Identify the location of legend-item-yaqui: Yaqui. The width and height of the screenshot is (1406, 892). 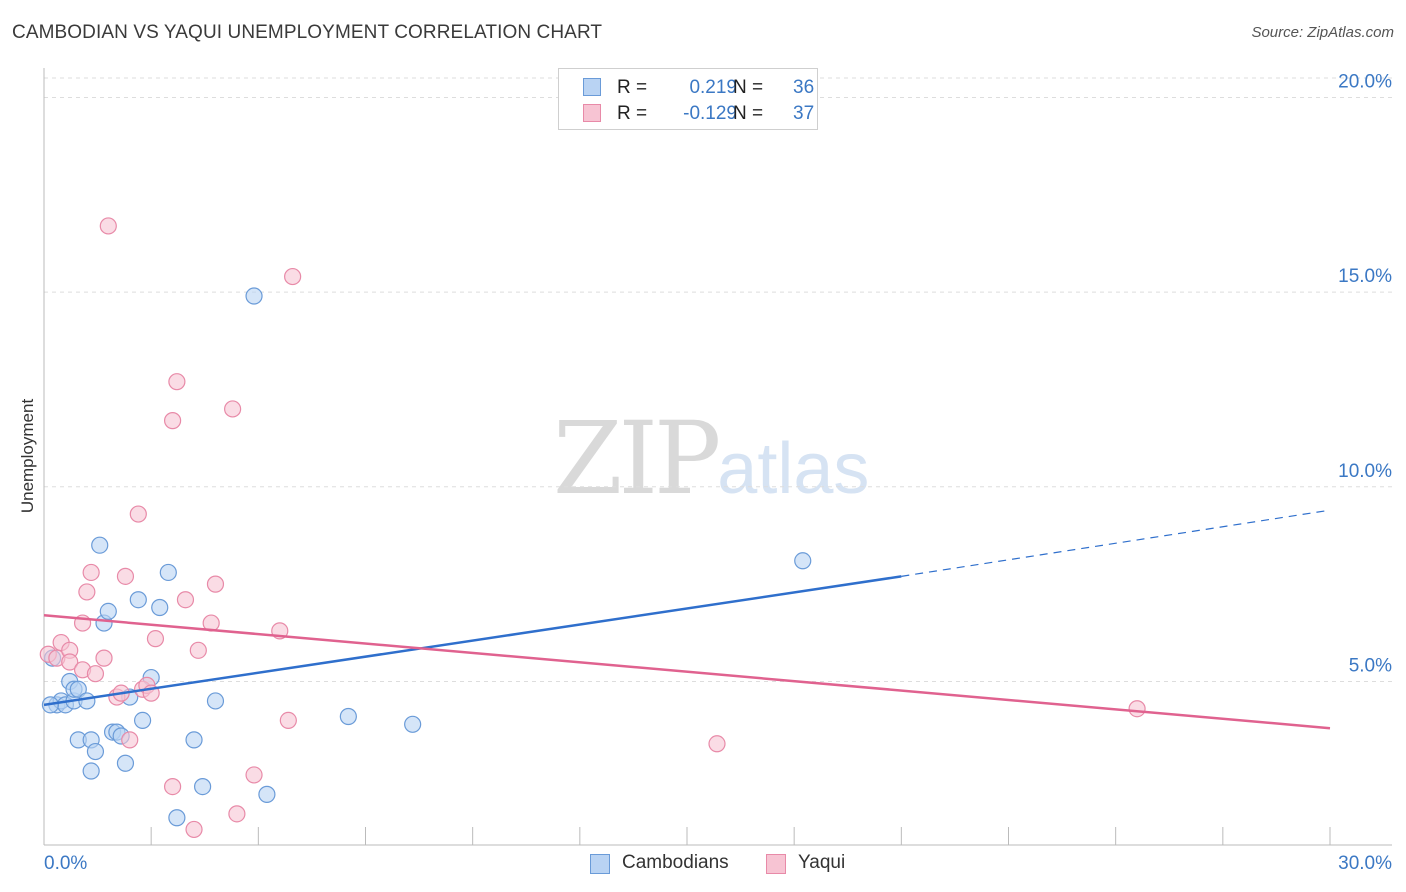
(816, 864).